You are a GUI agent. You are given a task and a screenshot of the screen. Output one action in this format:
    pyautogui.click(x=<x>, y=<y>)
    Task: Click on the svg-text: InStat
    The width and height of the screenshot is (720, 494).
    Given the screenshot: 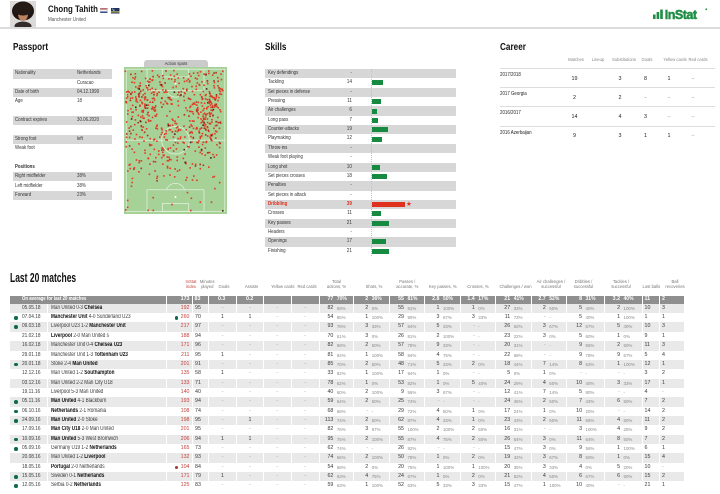 What is the action you would take?
    pyautogui.click(x=681, y=14)
    